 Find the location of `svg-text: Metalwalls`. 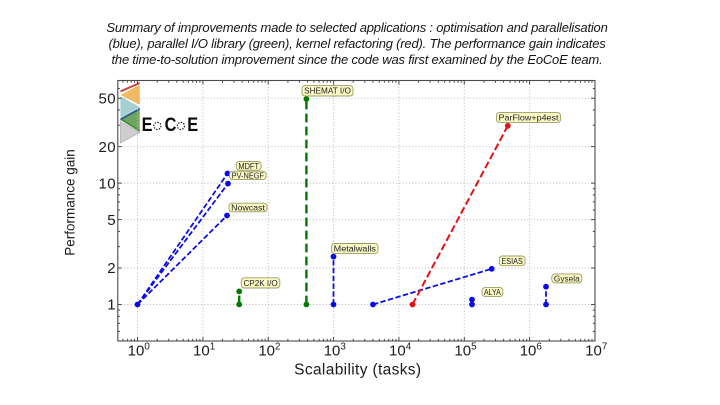

svg-text: Metalwalls is located at coordinates (355, 249).